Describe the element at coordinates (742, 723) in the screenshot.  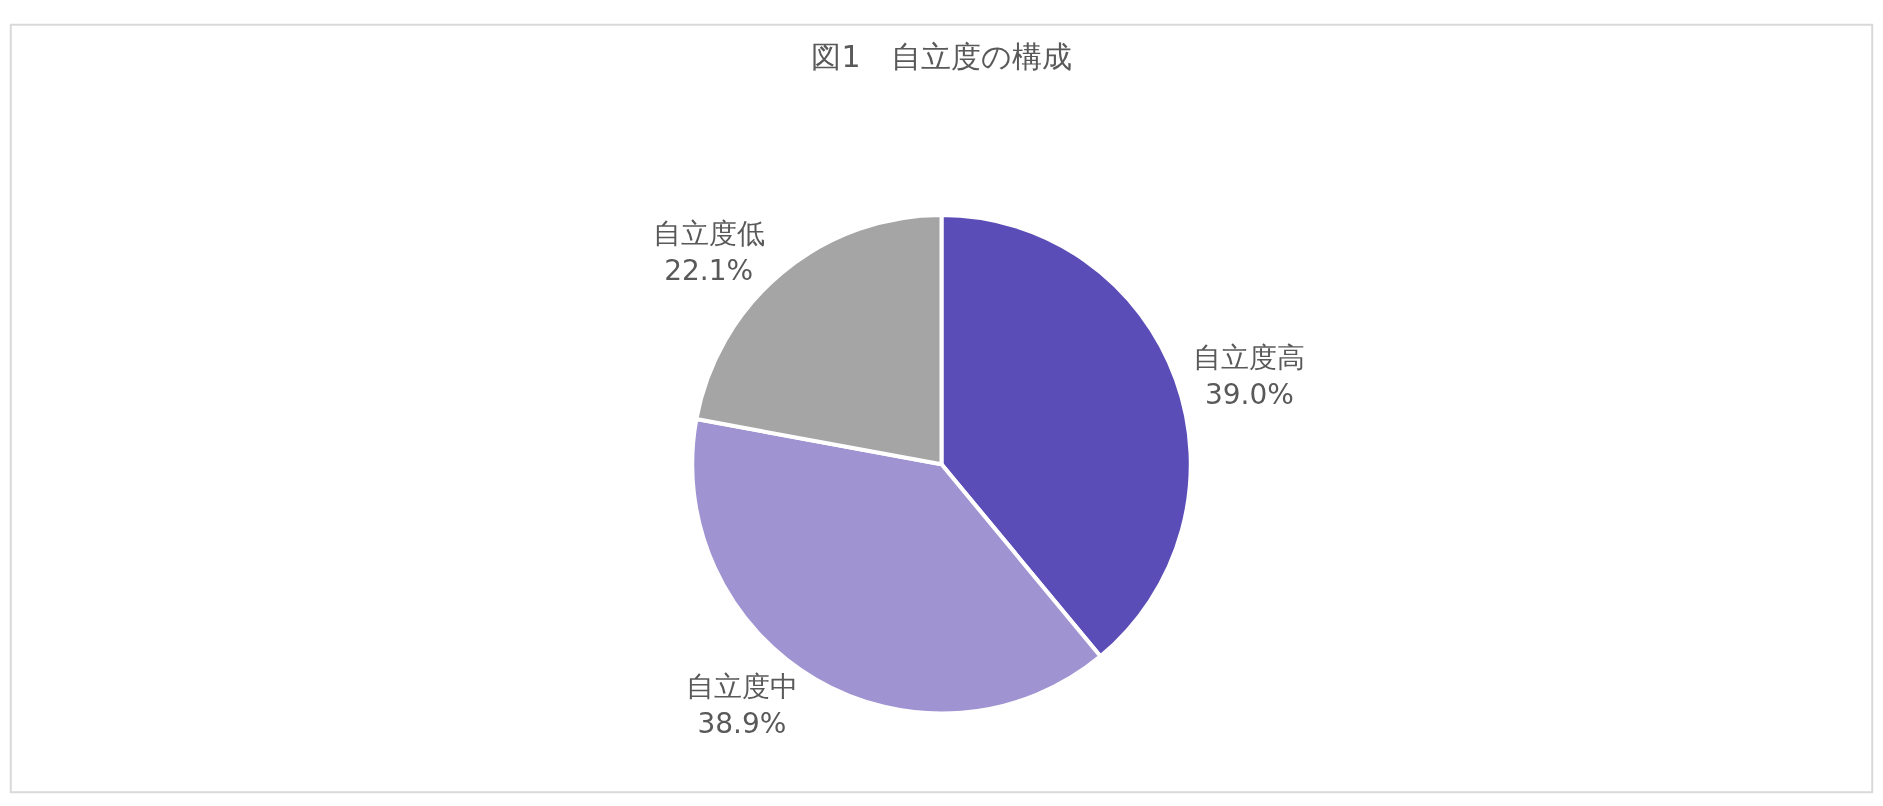
I see `data-label: 38.9%` at that location.